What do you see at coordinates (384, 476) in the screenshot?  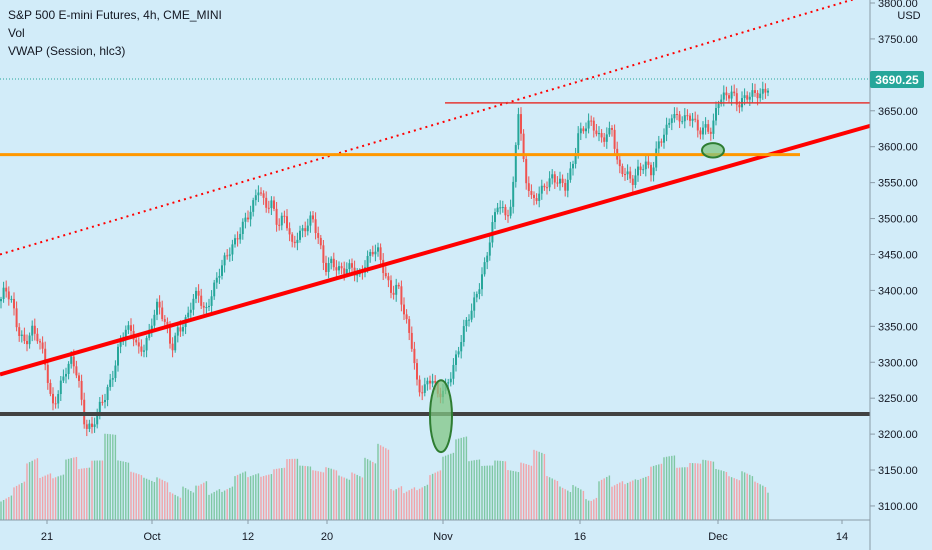 I see `volume-bars` at bounding box center [384, 476].